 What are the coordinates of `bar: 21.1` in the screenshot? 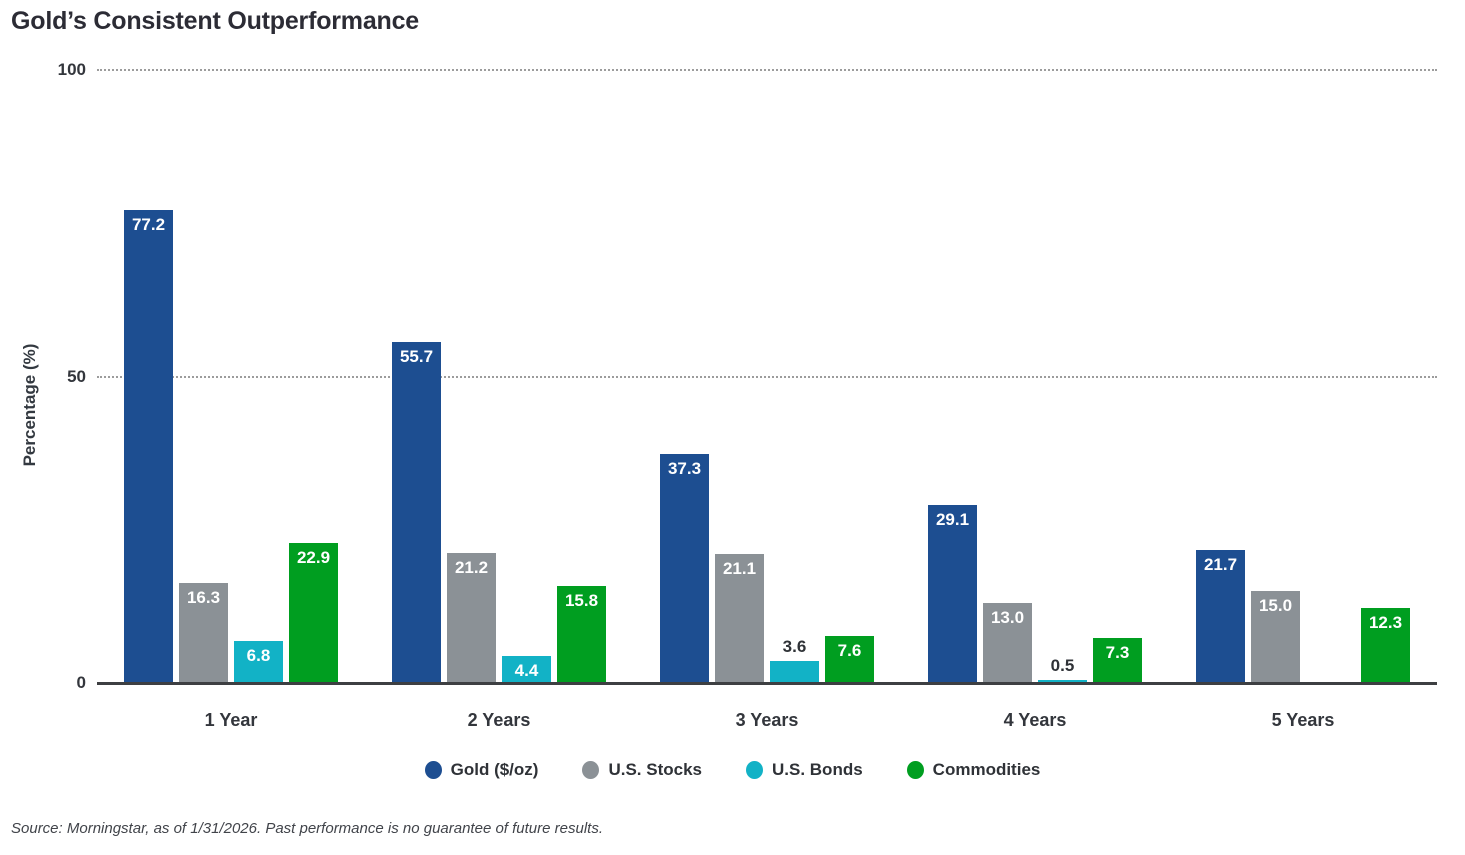 It's located at (739, 618).